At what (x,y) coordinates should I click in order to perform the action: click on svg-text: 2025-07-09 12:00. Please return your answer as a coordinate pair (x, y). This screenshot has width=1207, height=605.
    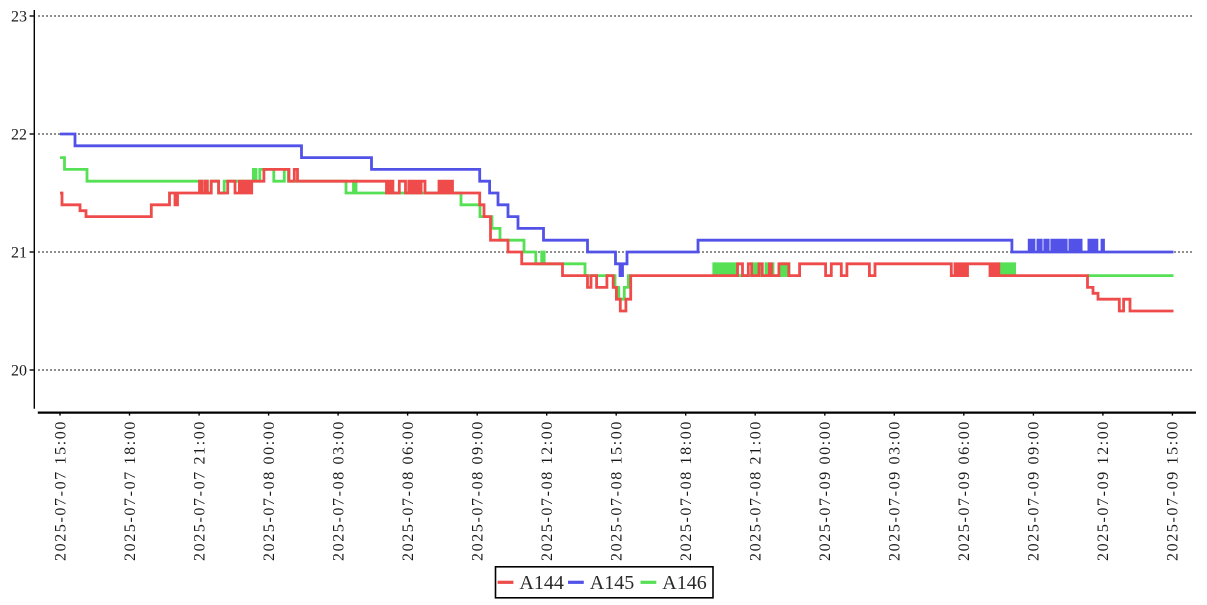
    Looking at the image, I should click on (1103, 490).